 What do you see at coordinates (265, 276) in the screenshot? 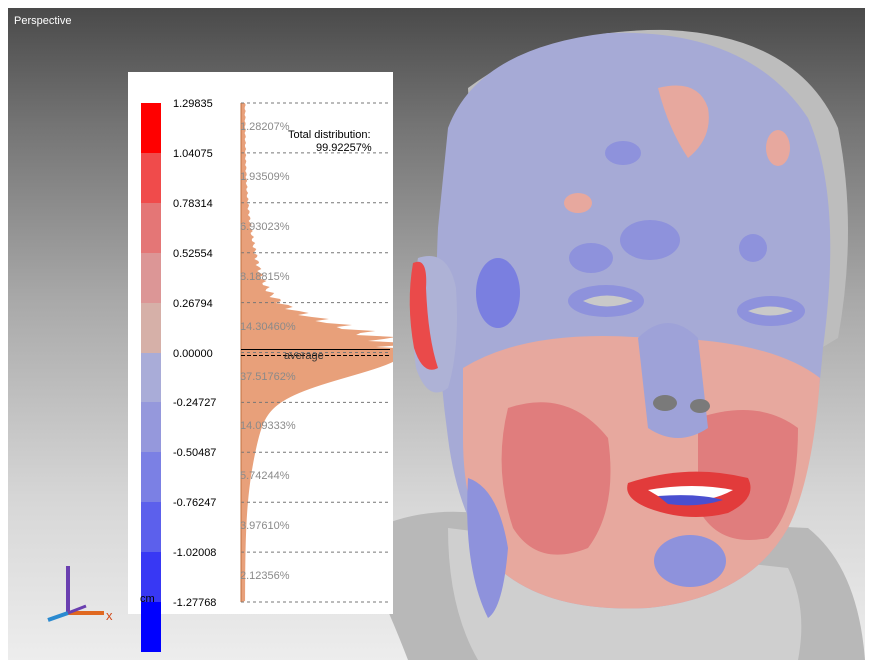
I see `band-percentage: 8.18815%` at bounding box center [265, 276].